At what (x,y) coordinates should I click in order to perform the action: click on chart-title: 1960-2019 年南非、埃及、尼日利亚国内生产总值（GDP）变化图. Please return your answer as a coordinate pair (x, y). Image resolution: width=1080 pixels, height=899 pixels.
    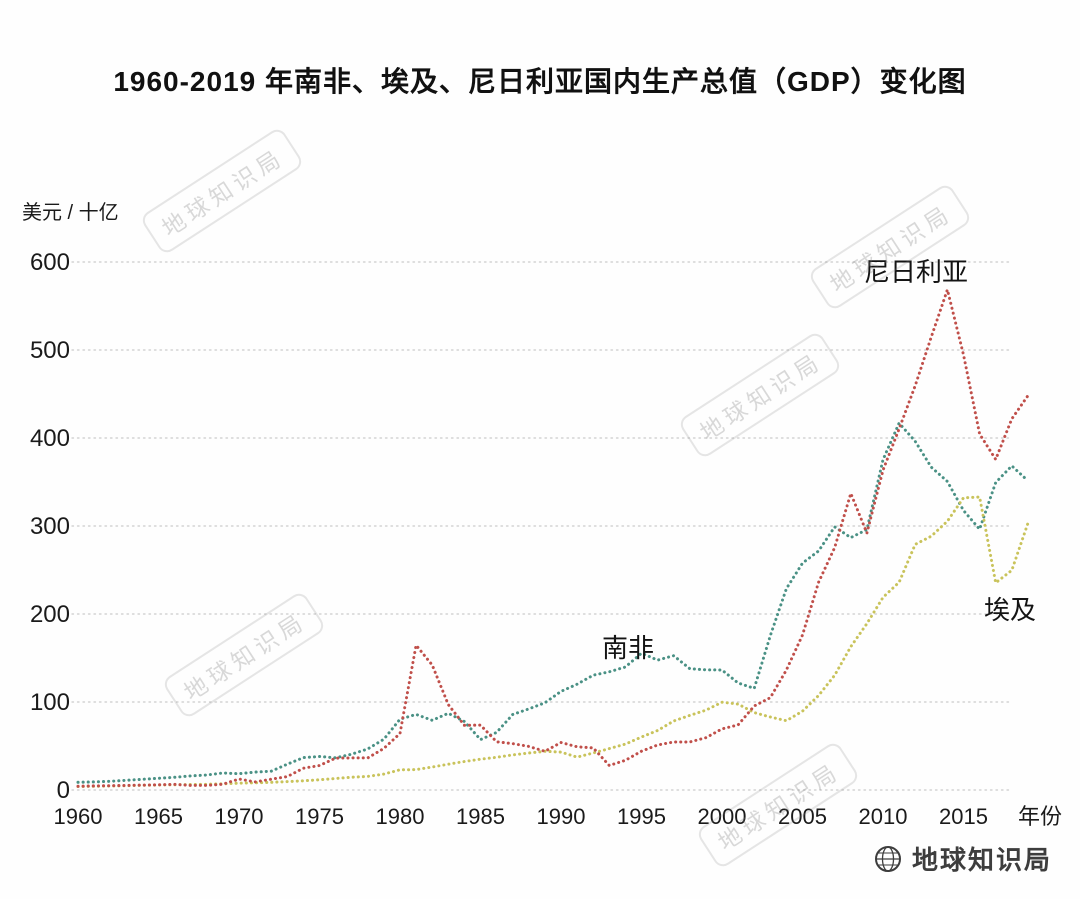
    Looking at the image, I should click on (540, 81).